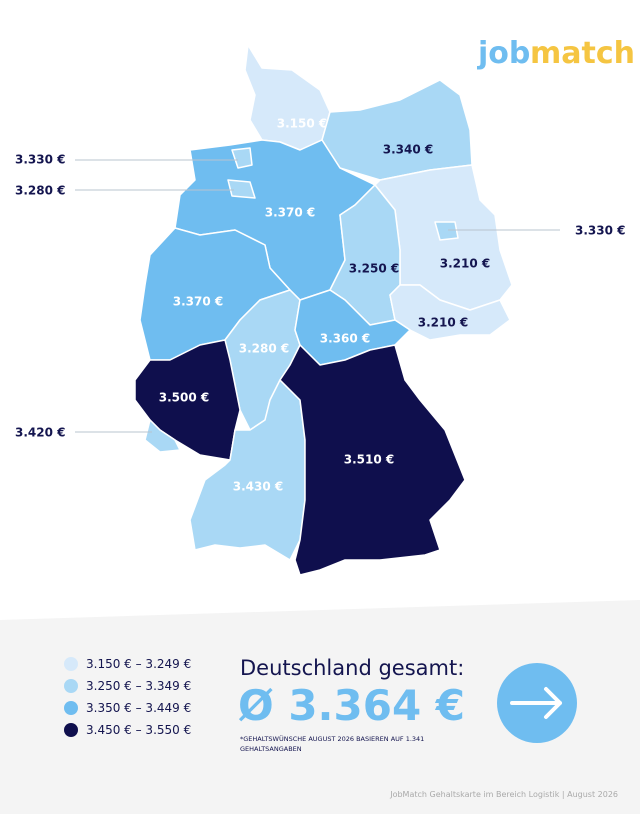  Describe the element at coordinates (138, 708) in the screenshot. I see `legend-label: 3.350 € – 3.449 €` at that location.